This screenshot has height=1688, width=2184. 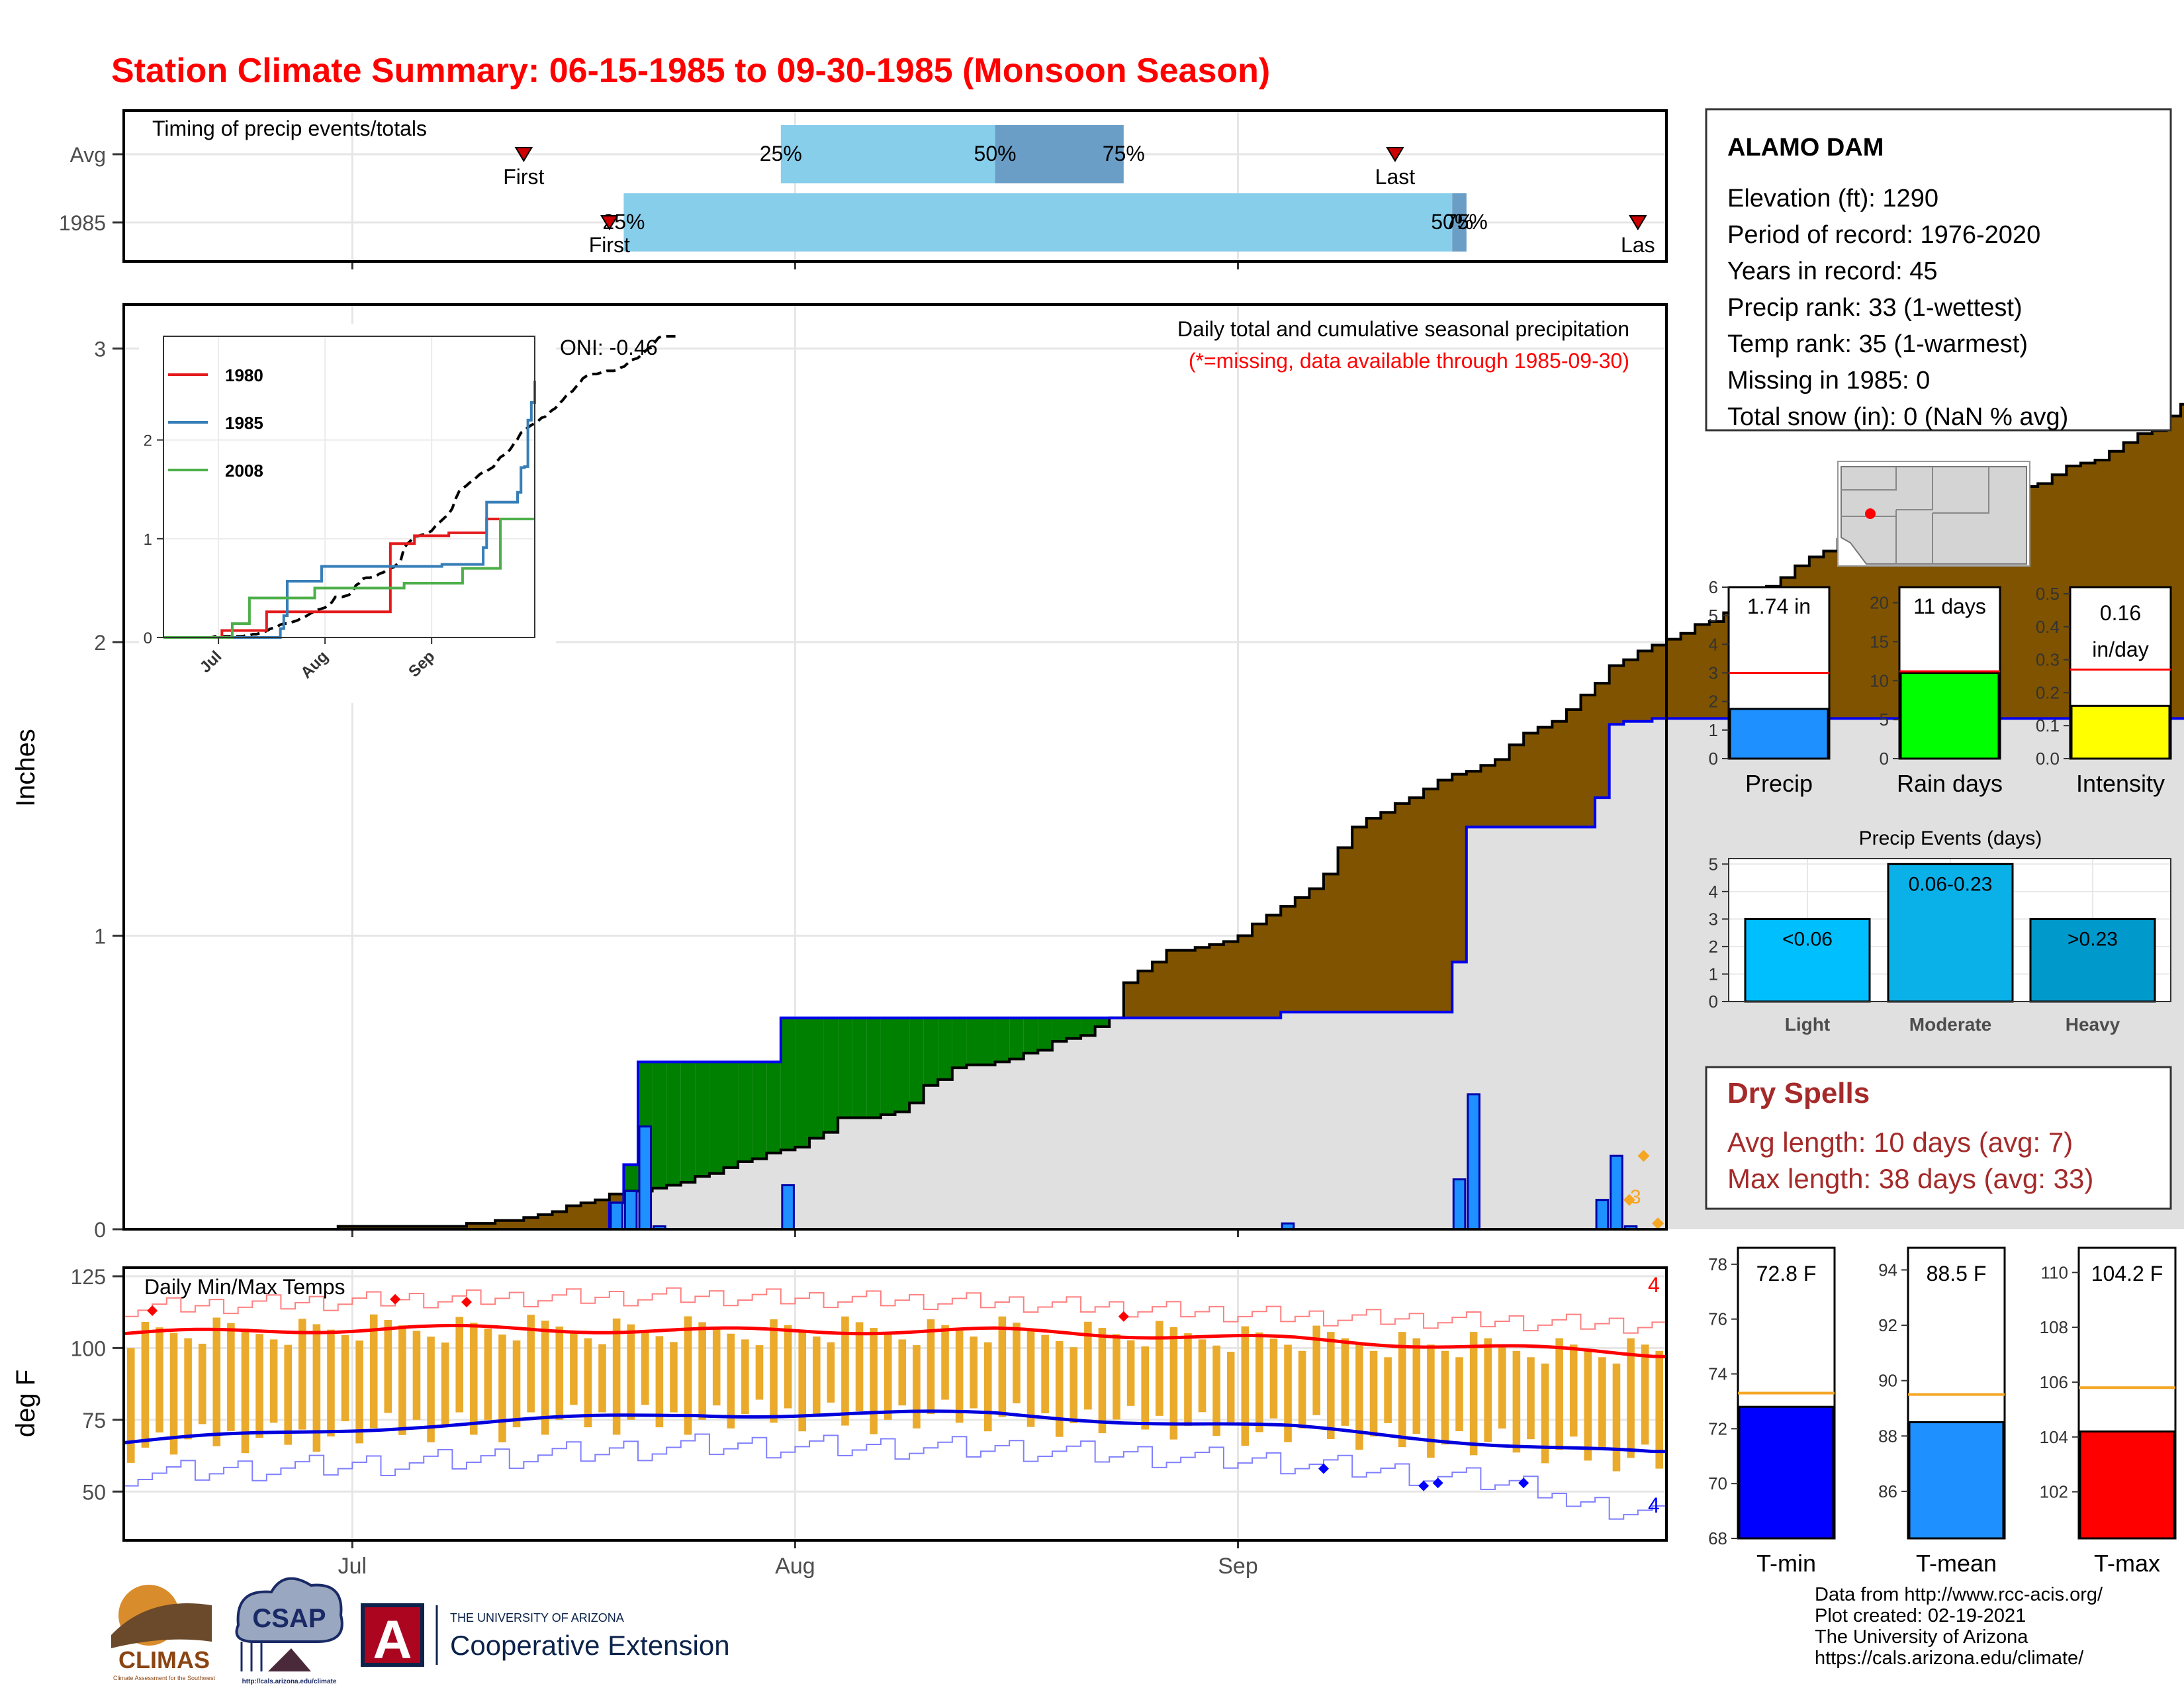 What do you see at coordinates (244, 375) in the screenshot?
I see `inset-legend-label: 1980` at bounding box center [244, 375].